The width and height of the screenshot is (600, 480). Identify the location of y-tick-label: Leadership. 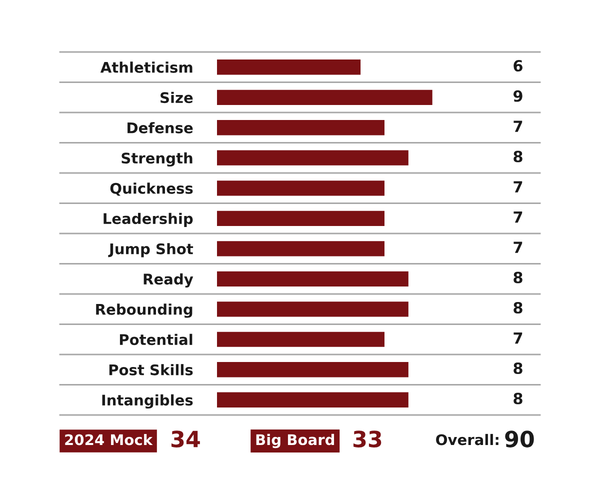
(148, 219).